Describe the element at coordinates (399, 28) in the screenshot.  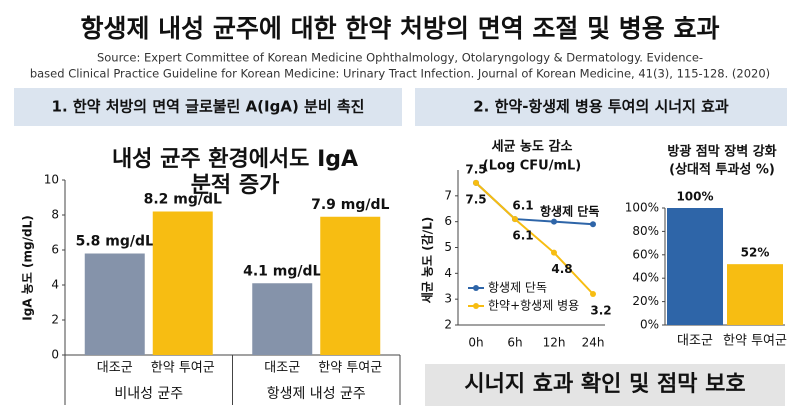
I see `page-title: 항생제 내성 균주에 대한 한약 처방의 면역 조절 및 병용 효과` at that location.